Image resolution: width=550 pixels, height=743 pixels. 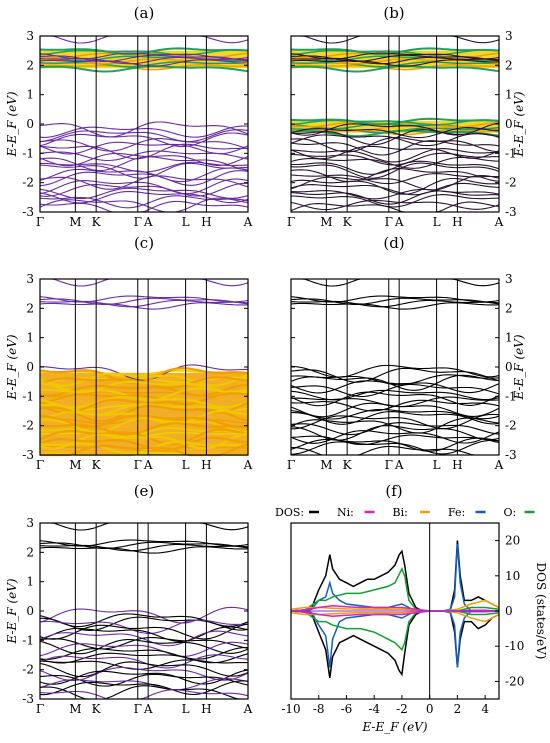 I want to click on xtick-label: -4, so click(x=374, y=709).